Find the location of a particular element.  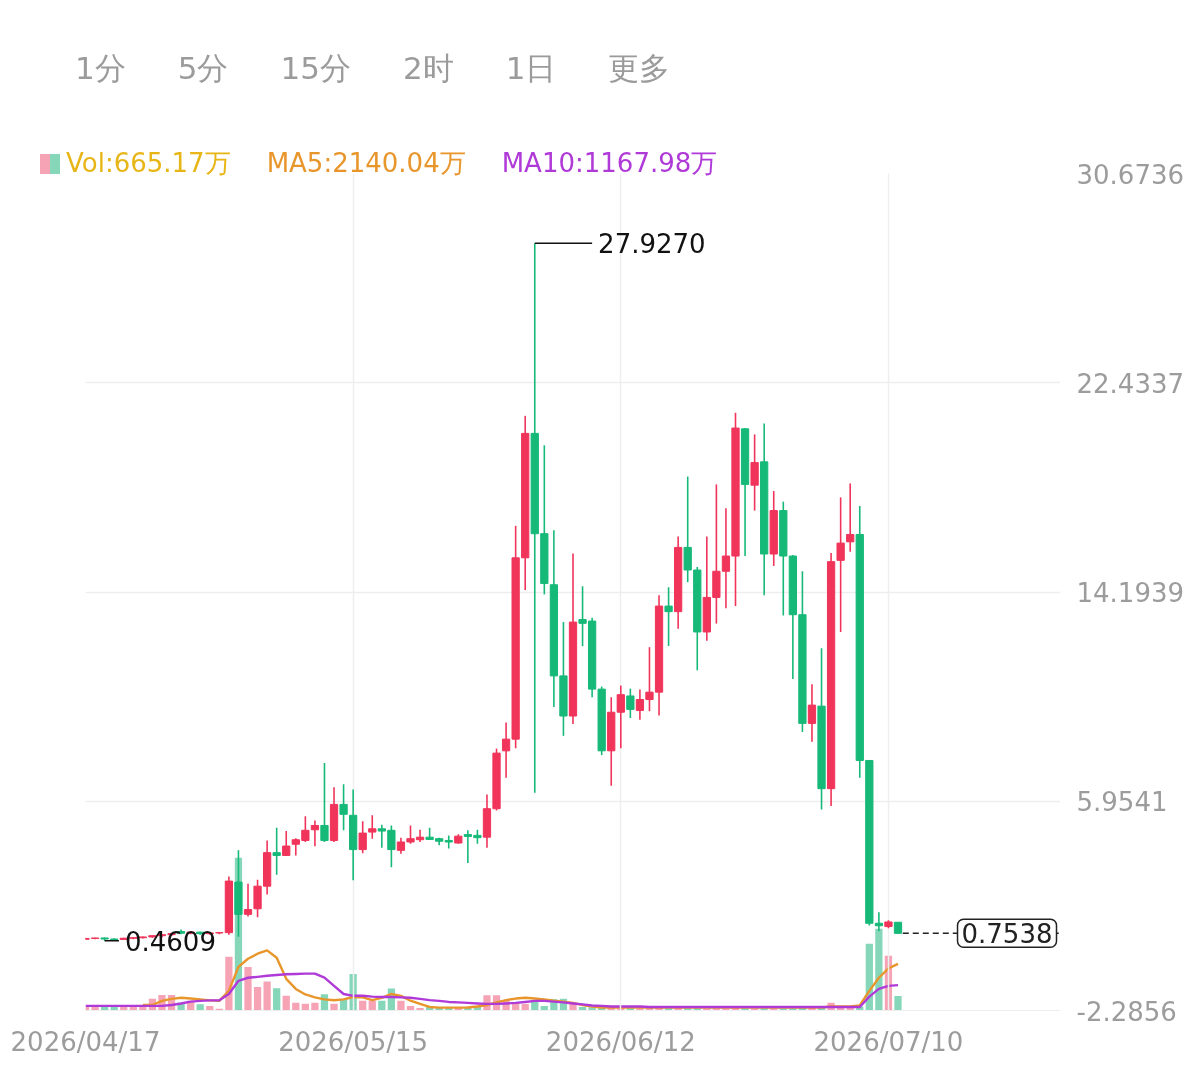

y-tick-label: 30.6736 is located at coordinates (1130, 174).